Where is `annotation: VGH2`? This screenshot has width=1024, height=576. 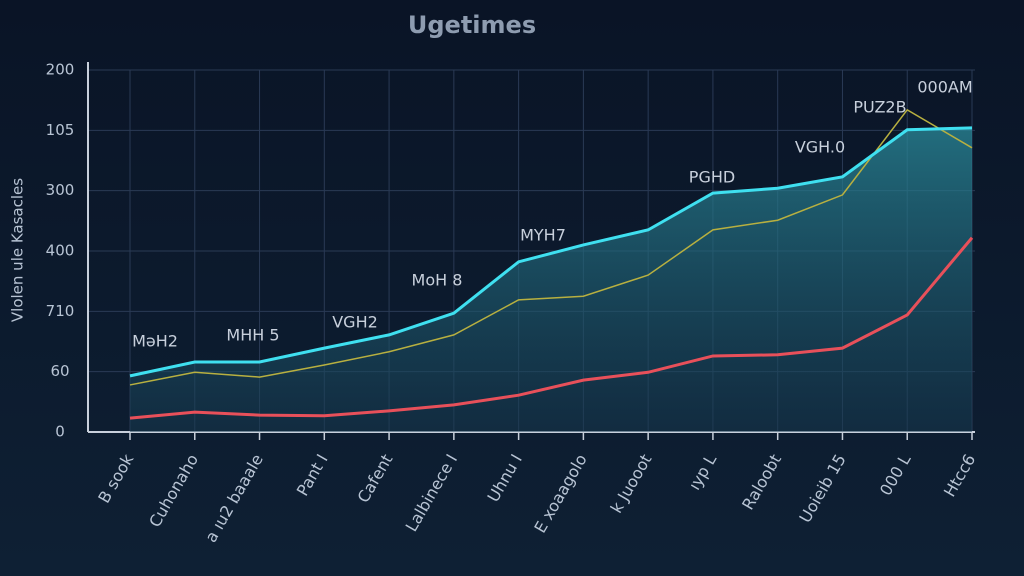 annotation: VGH2 is located at coordinates (355, 322).